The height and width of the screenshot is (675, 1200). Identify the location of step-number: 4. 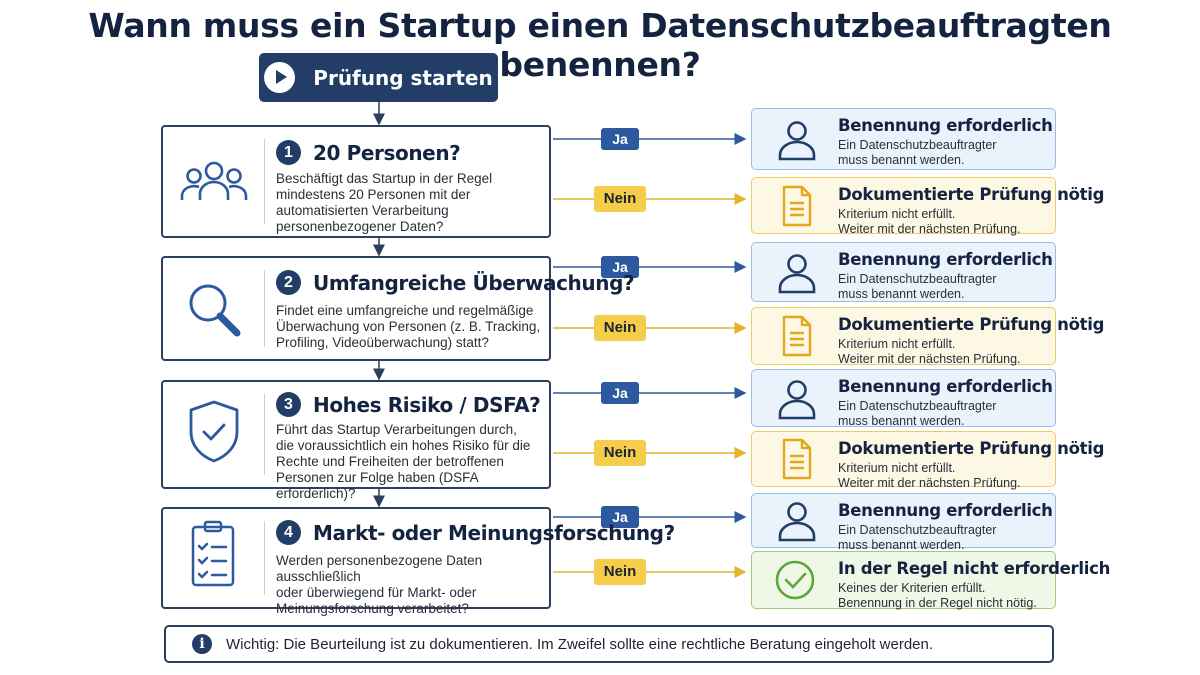
(288, 532).